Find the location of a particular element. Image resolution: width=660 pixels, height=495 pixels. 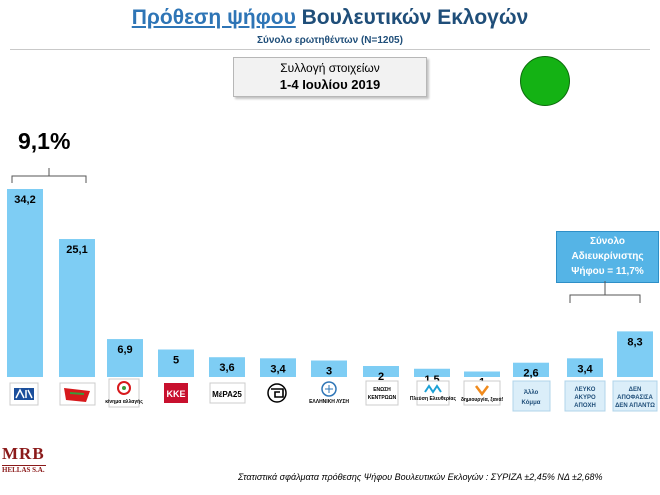

category-undecided: ΔΕΝ ΑΠΟΦΑΣΙΣΑ ΔΕΝ ΑΠΑΝΤΩ is located at coordinates (635, 396).